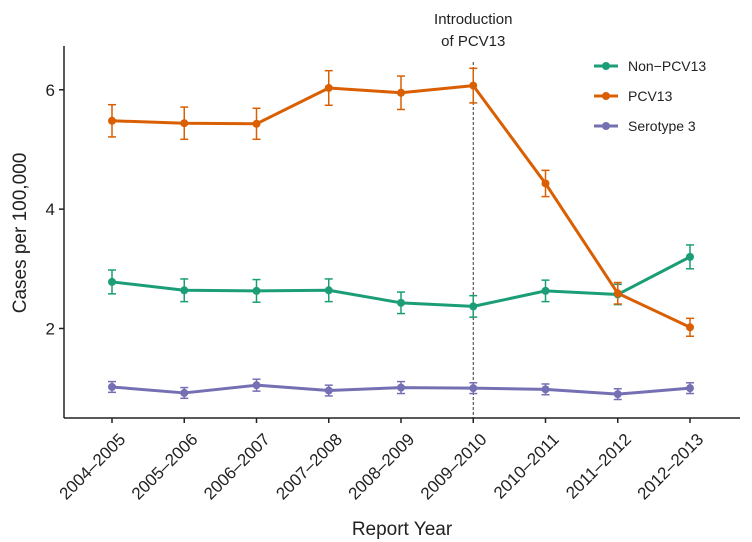 This screenshot has height=542, width=752. I want to click on x-tick-label: 2010–2011, so click(526, 466).